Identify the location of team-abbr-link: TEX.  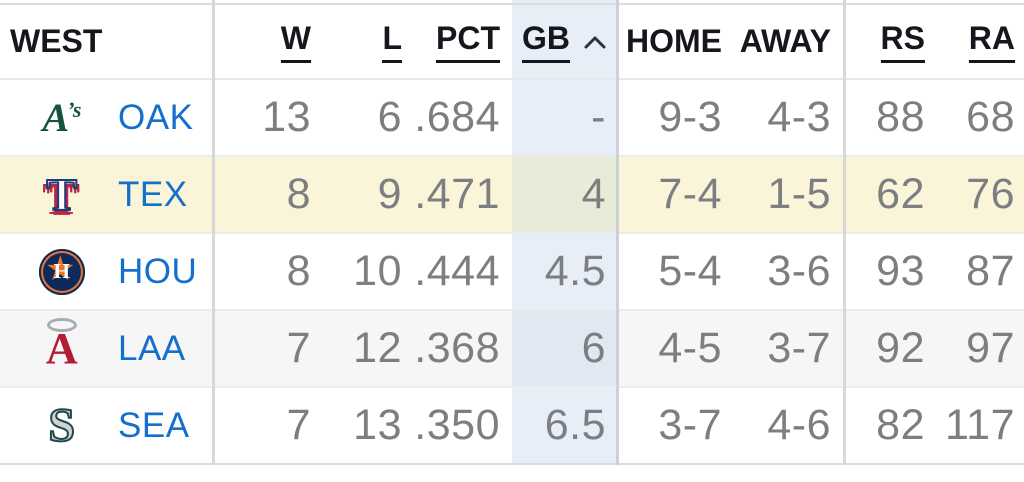
(153, 194).